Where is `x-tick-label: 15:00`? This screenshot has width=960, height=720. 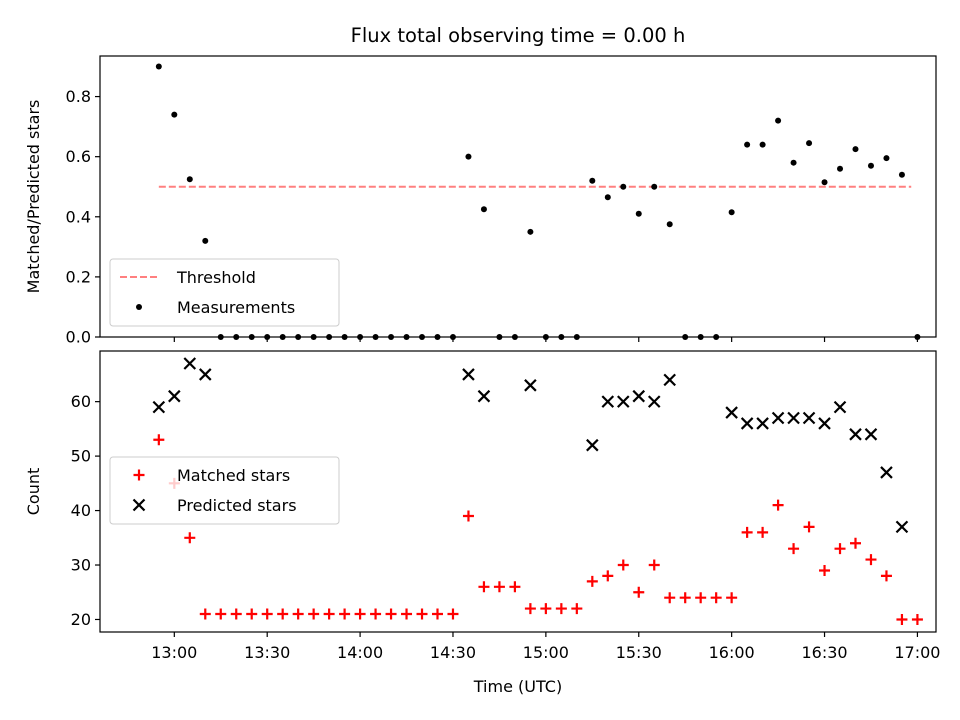 x-tick-label: 15:00 is located at coordinates (546, 652).